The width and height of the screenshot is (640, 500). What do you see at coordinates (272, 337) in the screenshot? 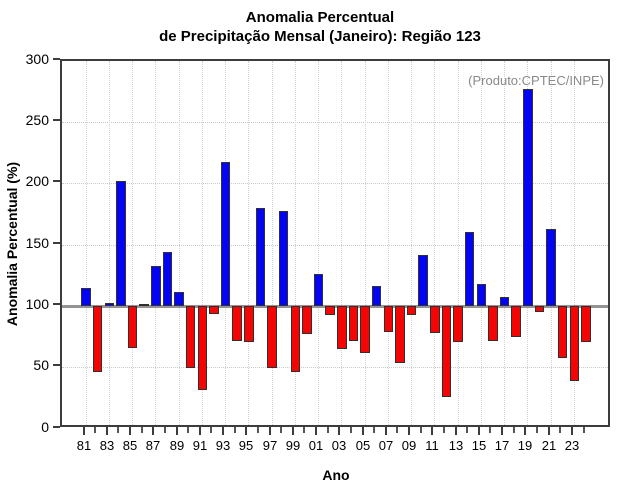
I see `bar-1997` at bounding box center [272, 337].